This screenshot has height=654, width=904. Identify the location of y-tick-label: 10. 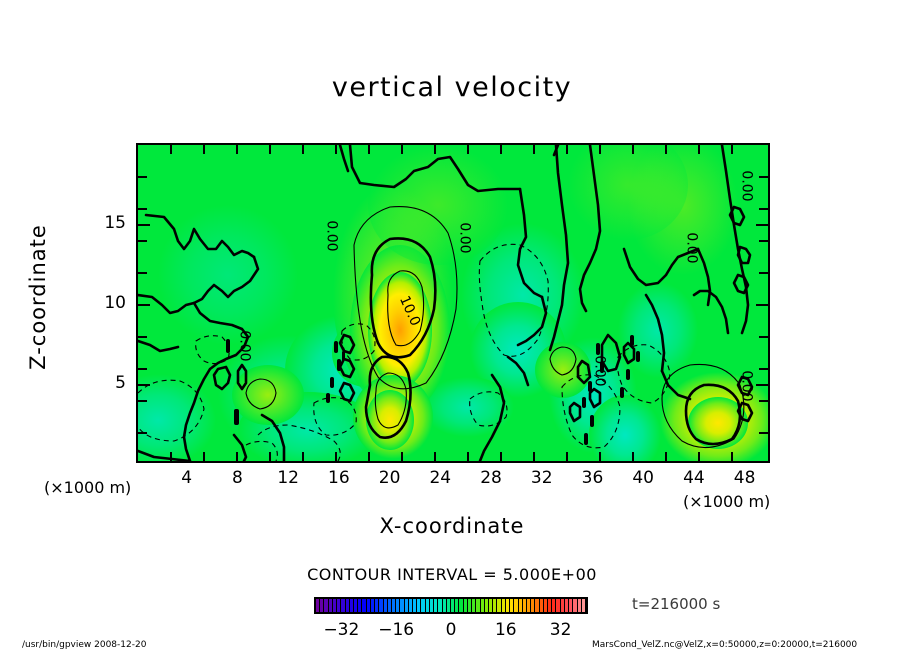
(115, 303).